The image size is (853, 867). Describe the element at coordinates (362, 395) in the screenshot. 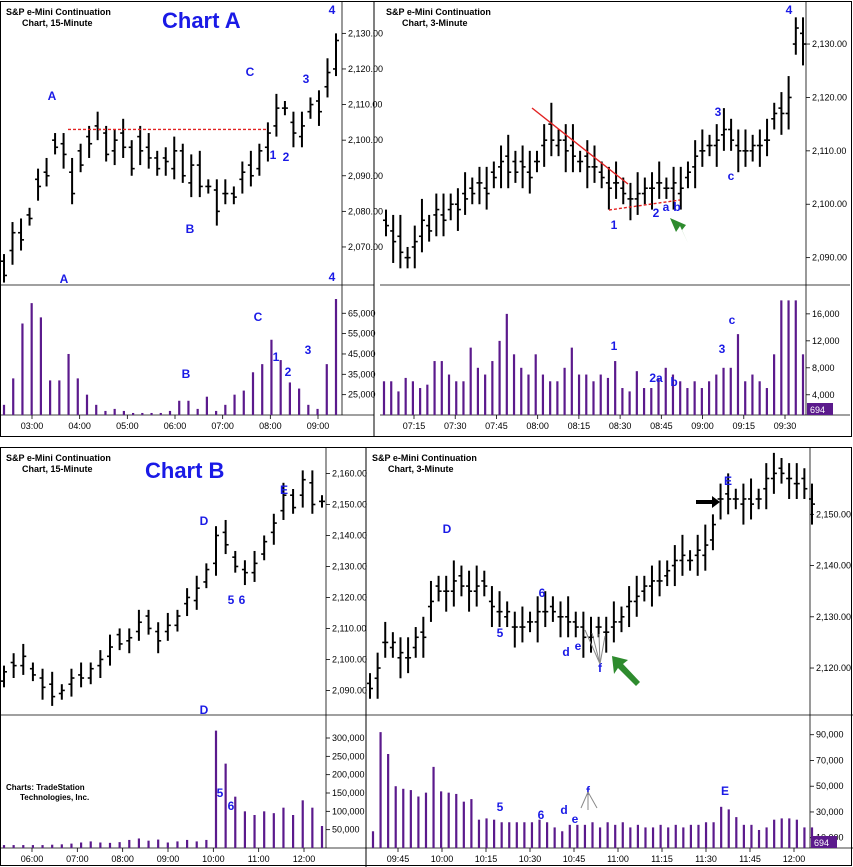

I see `volume-tick-label: 25,000` at that location.